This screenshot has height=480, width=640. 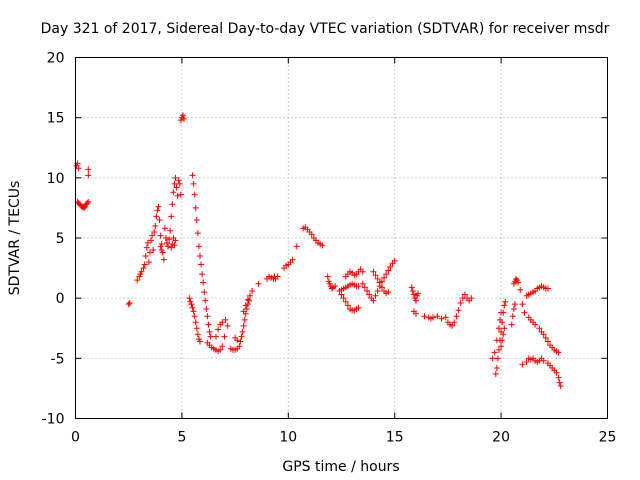 What do you see at coordinates (56, 119) in the screenshot?
I see `y-tick-label: 15` at bounding box center [56, 119].